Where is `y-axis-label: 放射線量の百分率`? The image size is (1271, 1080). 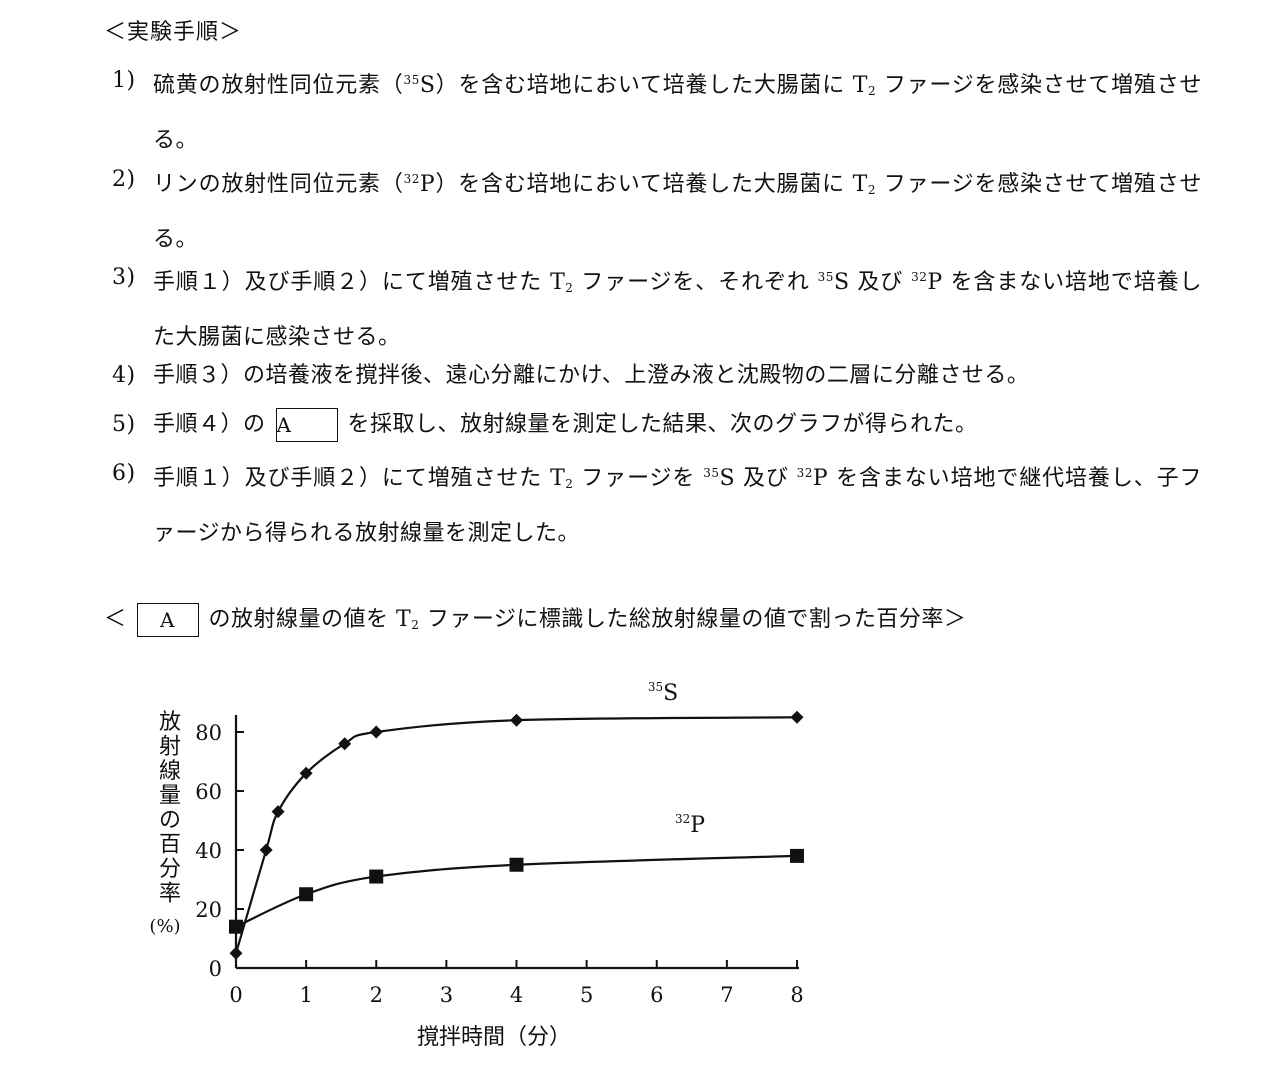
y-axis-label: 放射線量の百分率 is located at coordinates (170, 808).